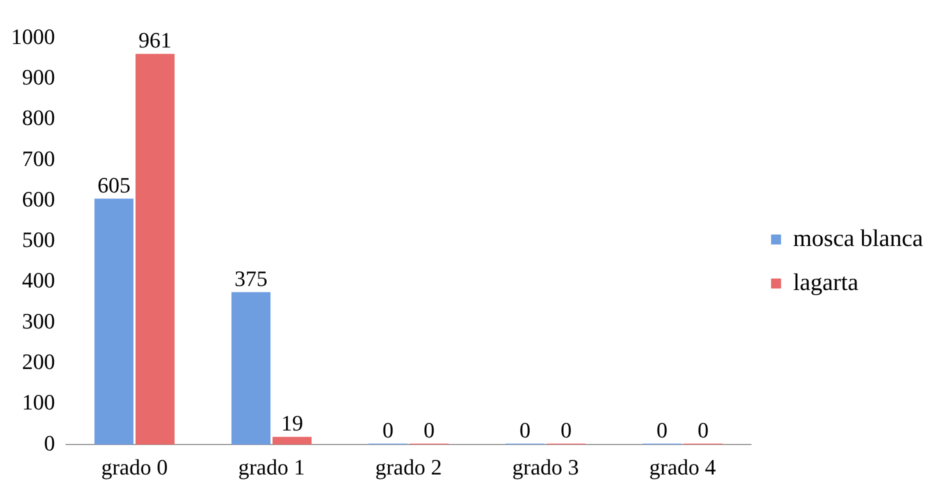  What do you see at coordinates (682, 467) in the screenshot?
I see `x-tick-label: grado 4` at bounding box center [682, 467].